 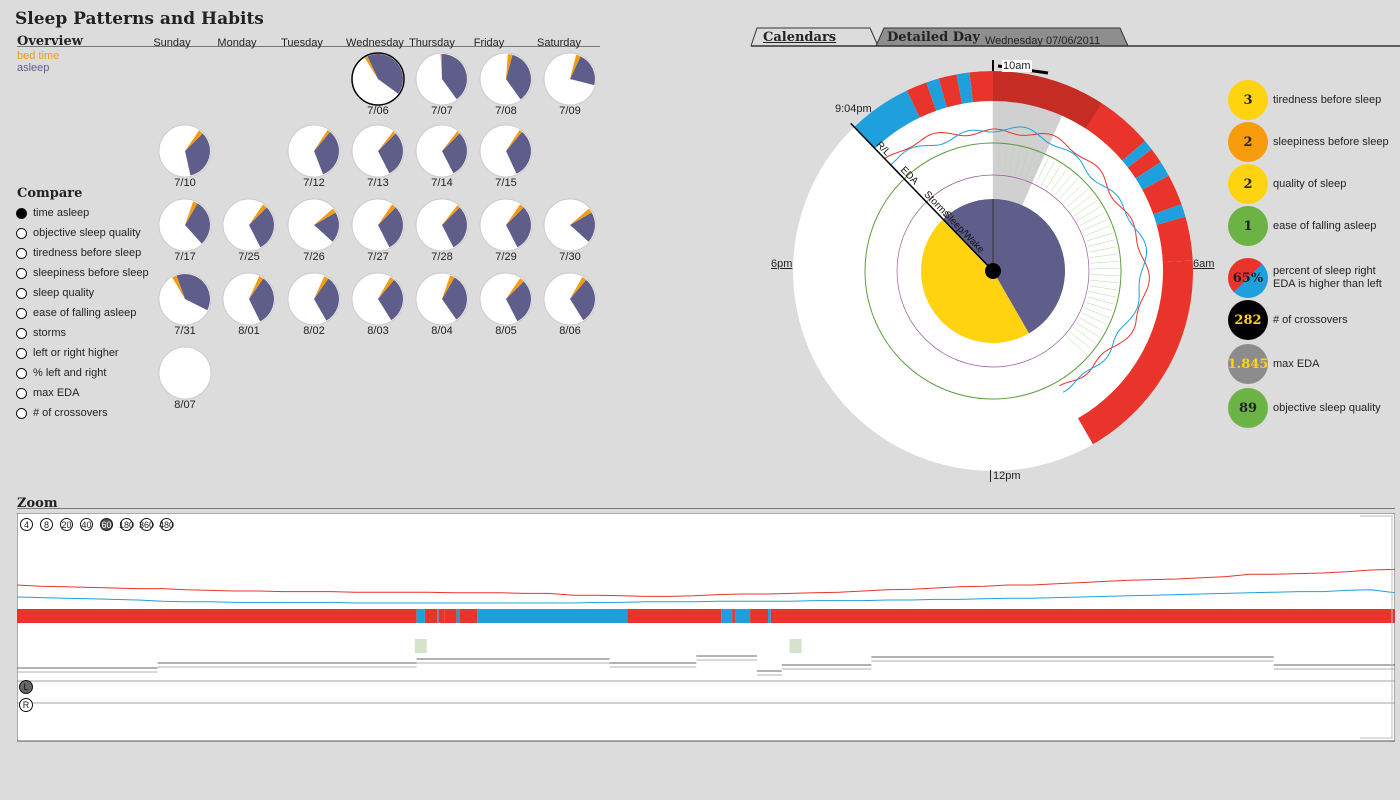 I want to click on zoom-level-4: 4, so click(x=26, y=524).